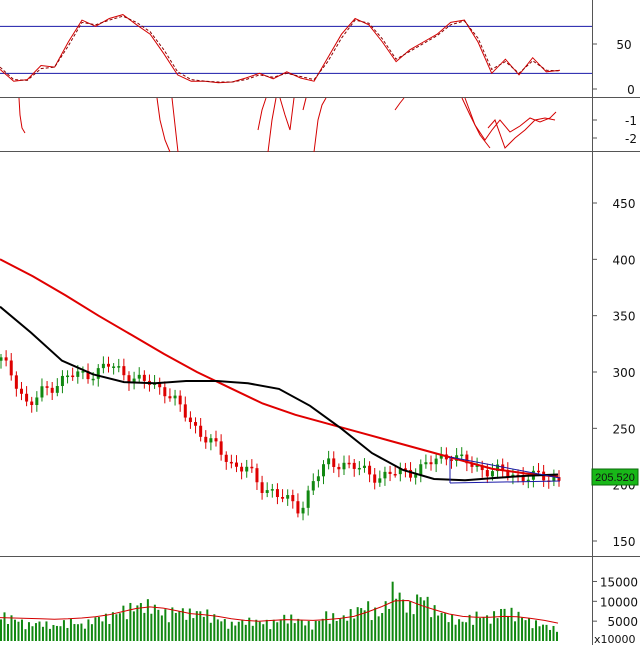 The width and height of the screenshot is (640, 645). I want to click on volume-tick-label: 15000, so click(619, 582).